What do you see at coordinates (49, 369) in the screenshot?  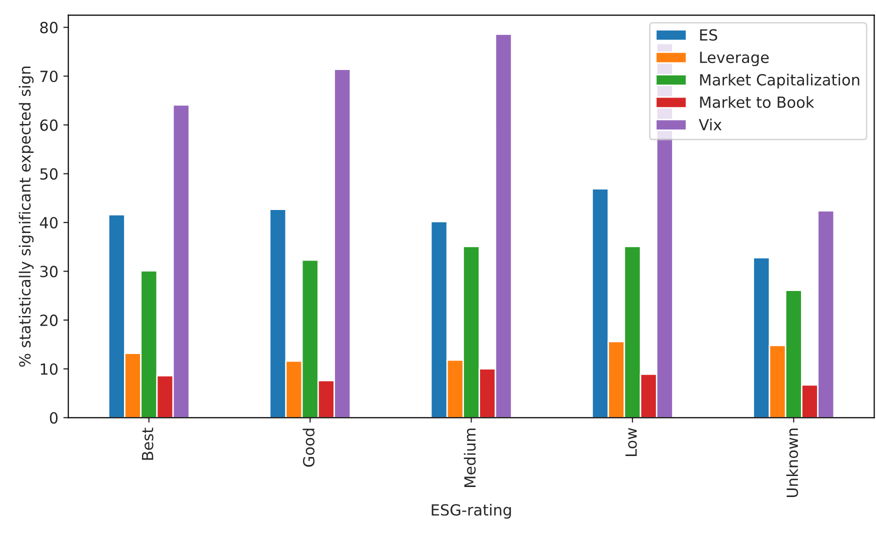 I see `y-tick-label: 10` at bounding box center [49, 369].